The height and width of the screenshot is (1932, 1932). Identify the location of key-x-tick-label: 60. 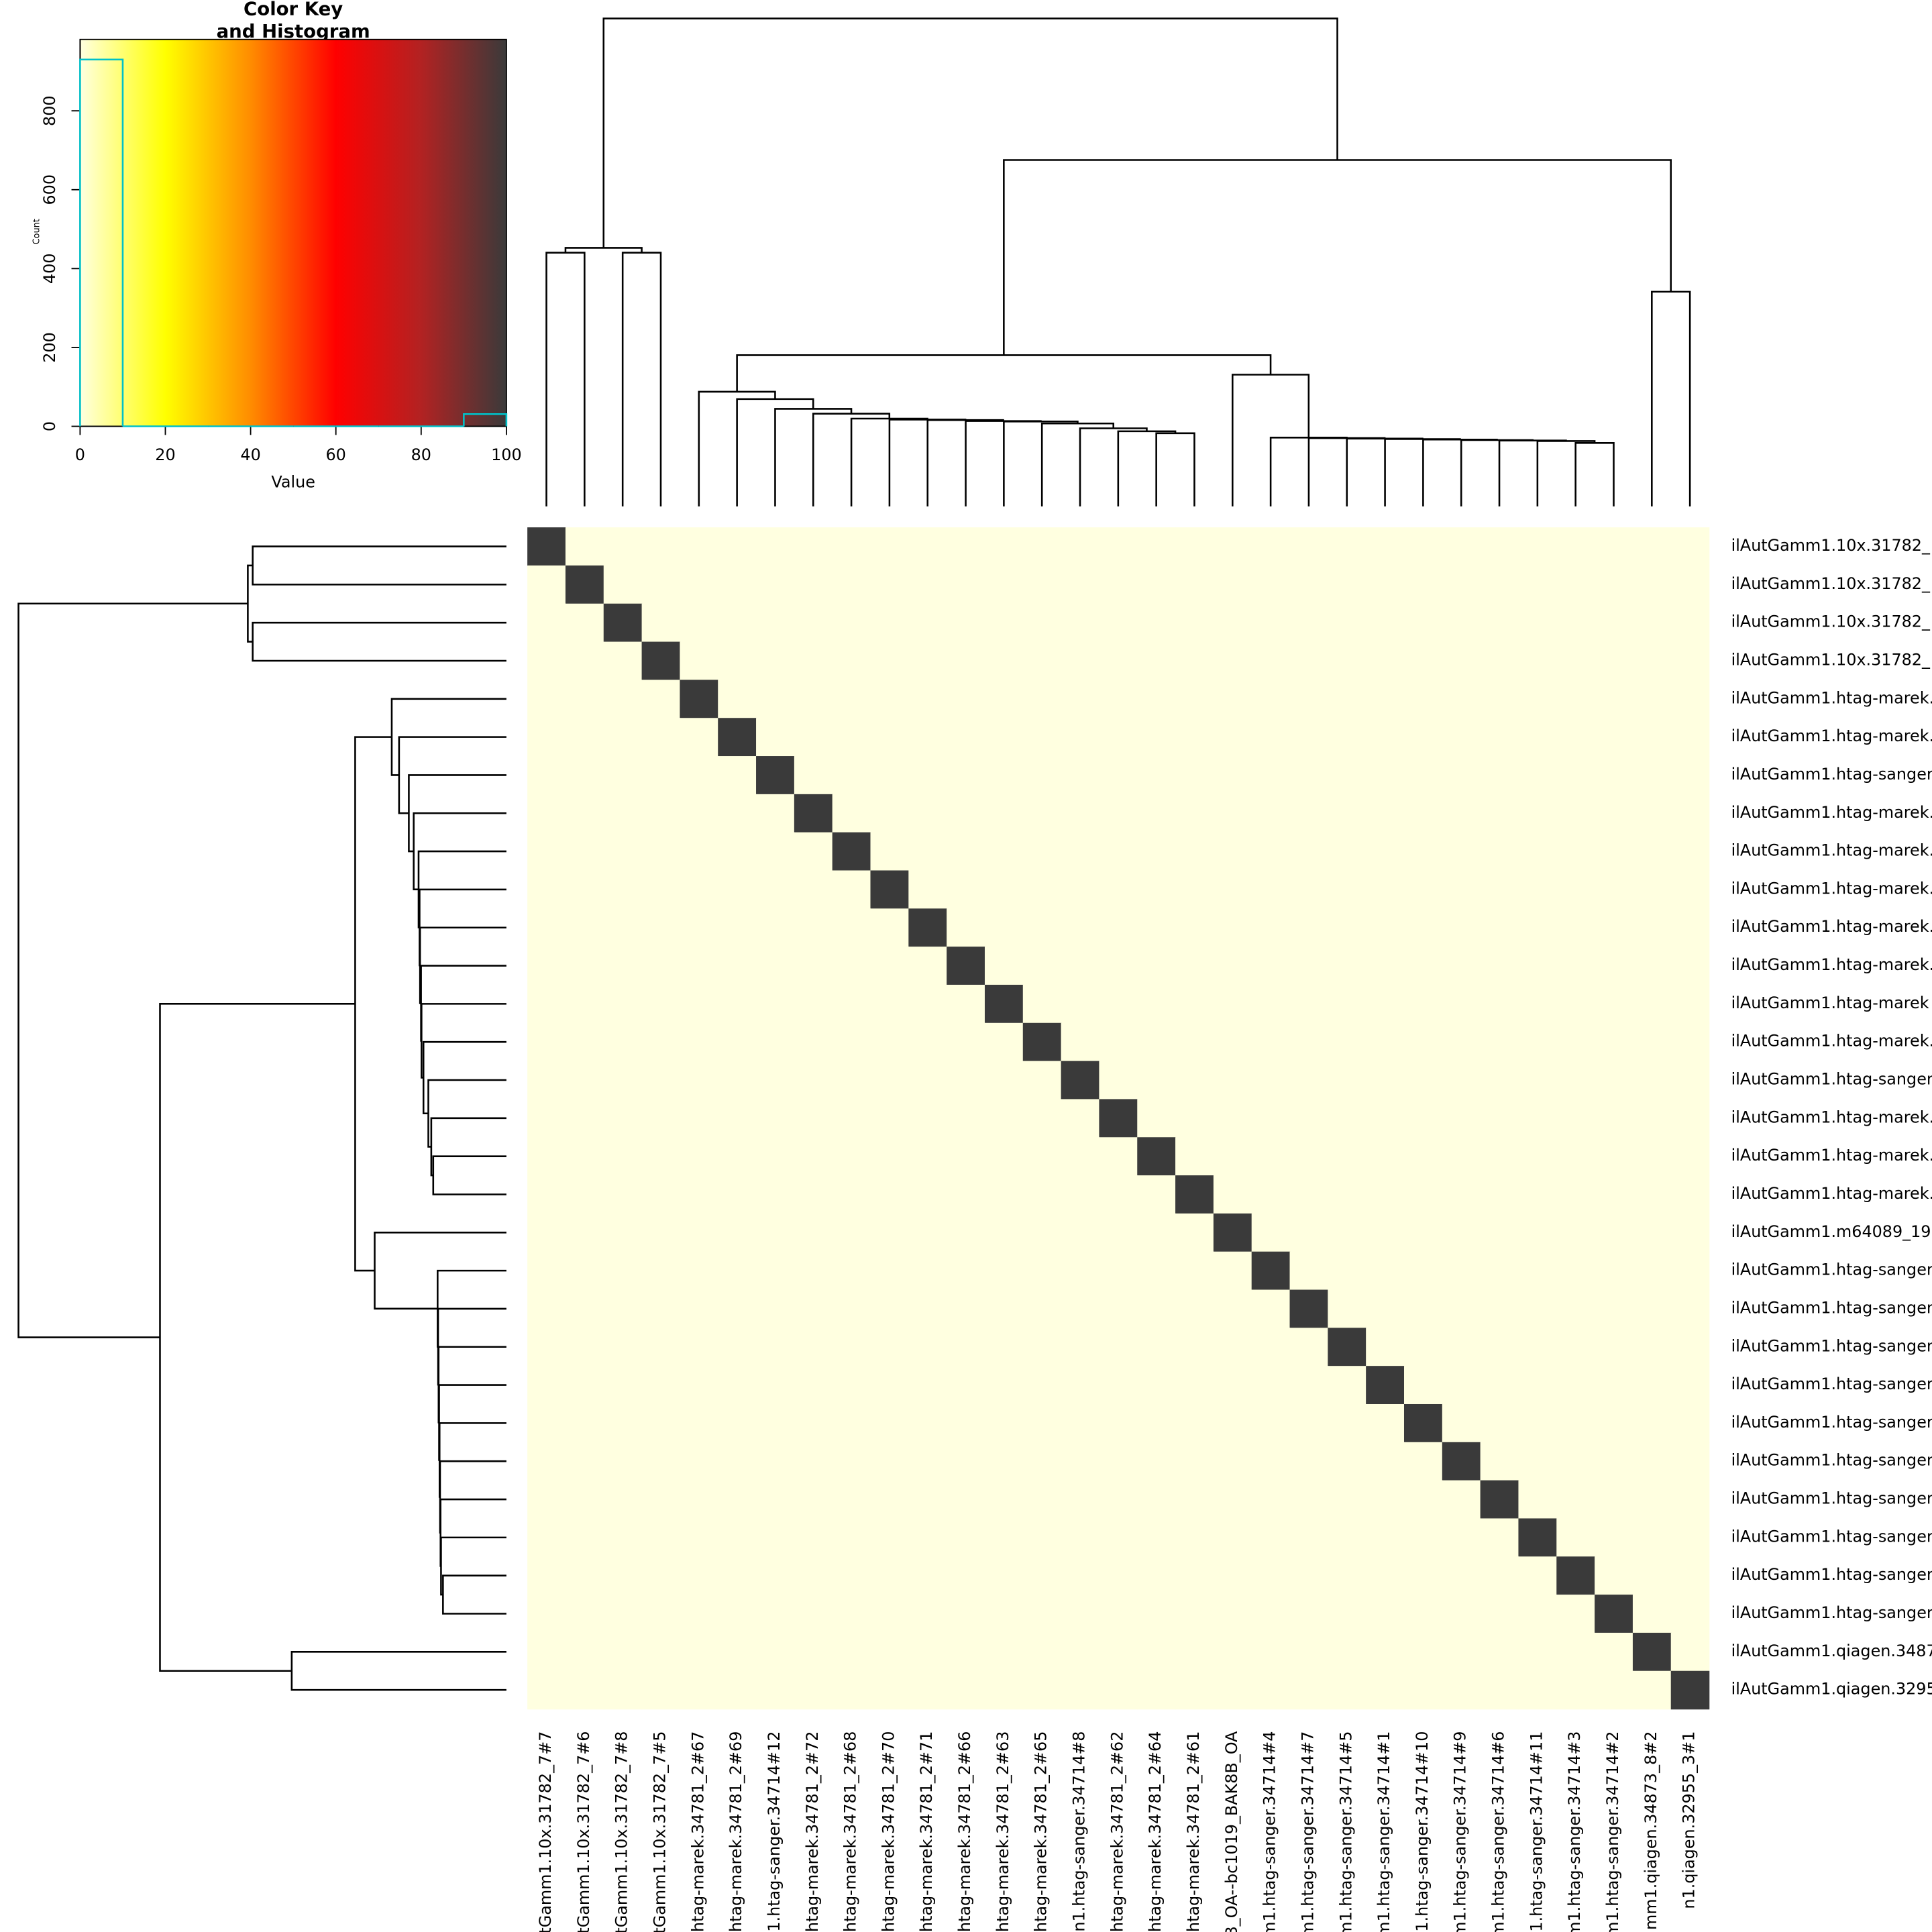
(336, 454).